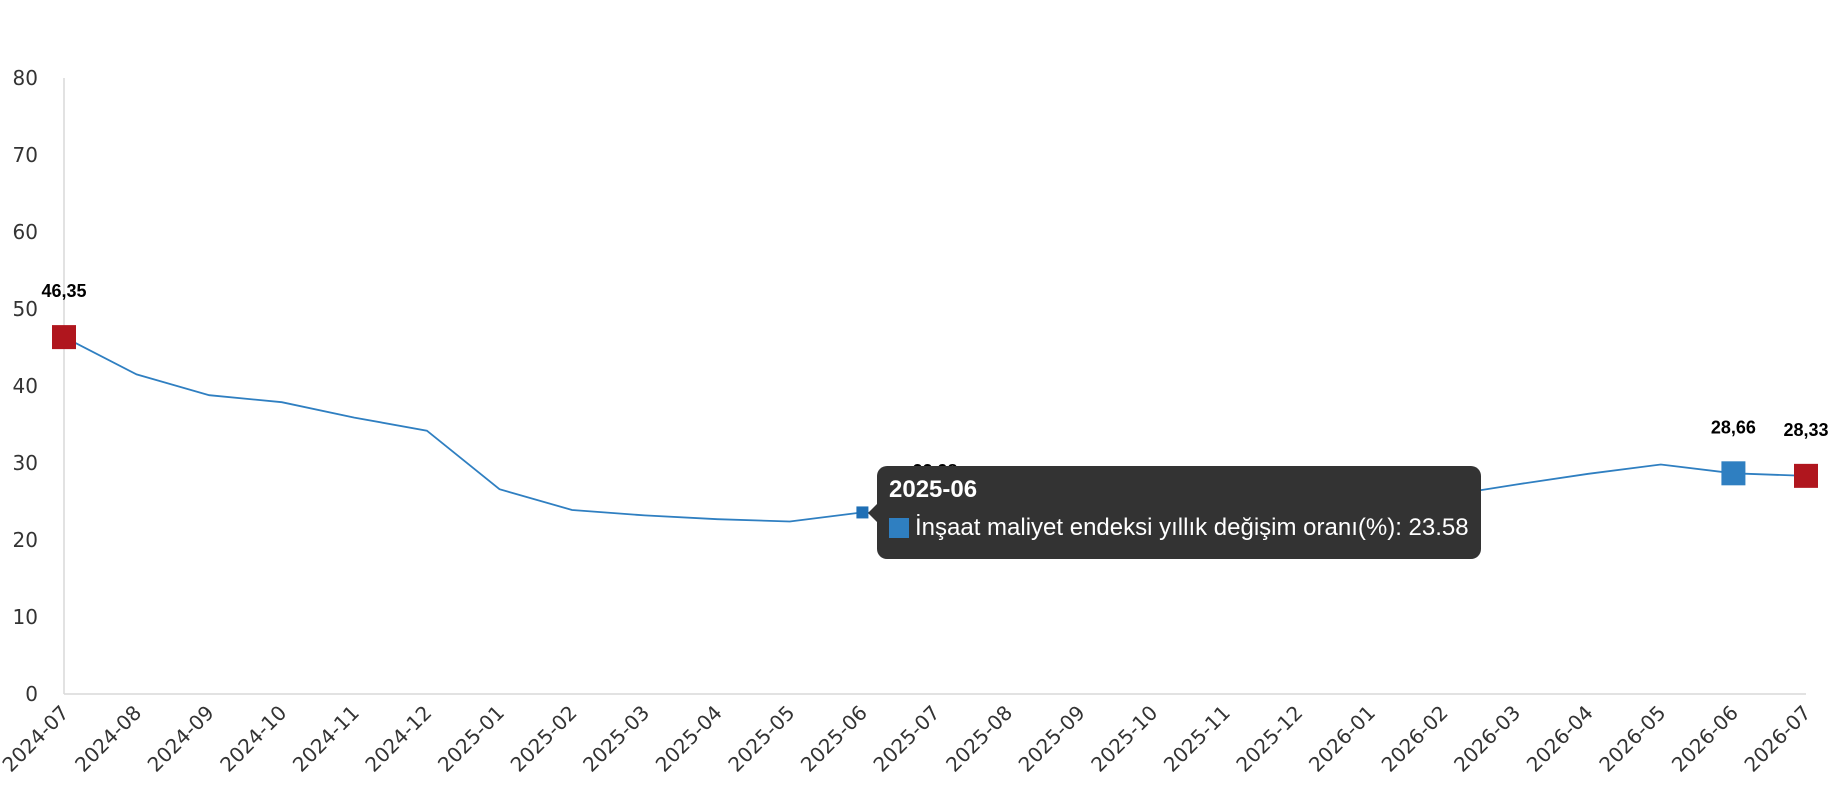 This screenshot has width=1830, height=800. What do you see at coordinates (1632, 739) in the screenshot?
I see `x-tick-label: 2026-05` at bounding box center [1632, 739].